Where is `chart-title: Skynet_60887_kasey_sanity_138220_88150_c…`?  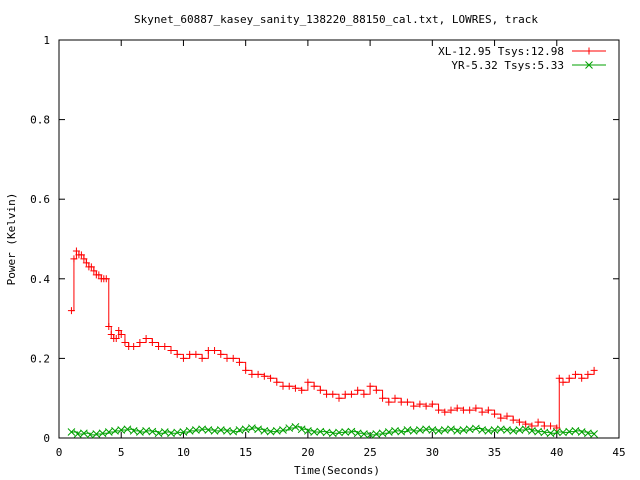 chart-title: Skynet_60887_kasey_sanity_138220_88150_c… is located at coordinates (336, 19).